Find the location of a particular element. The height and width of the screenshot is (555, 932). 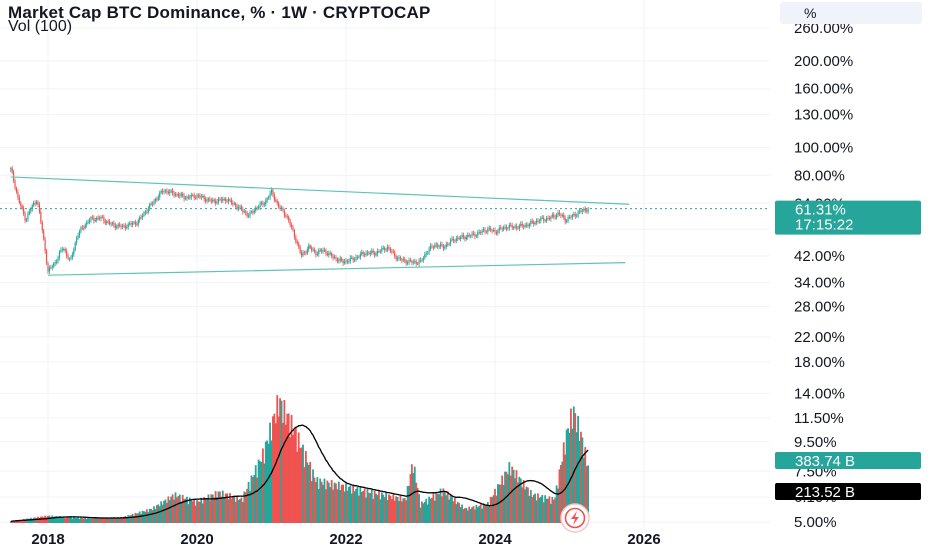

trendline-lower is located at coordinates (336, 269).